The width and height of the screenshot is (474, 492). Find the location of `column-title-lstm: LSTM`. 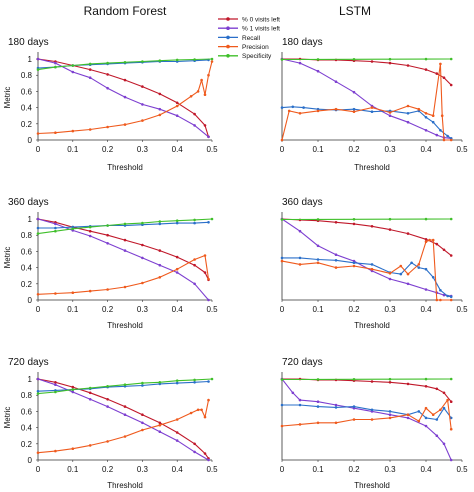

column-title-lstm: LSTM is located at coordinates (355, 11).